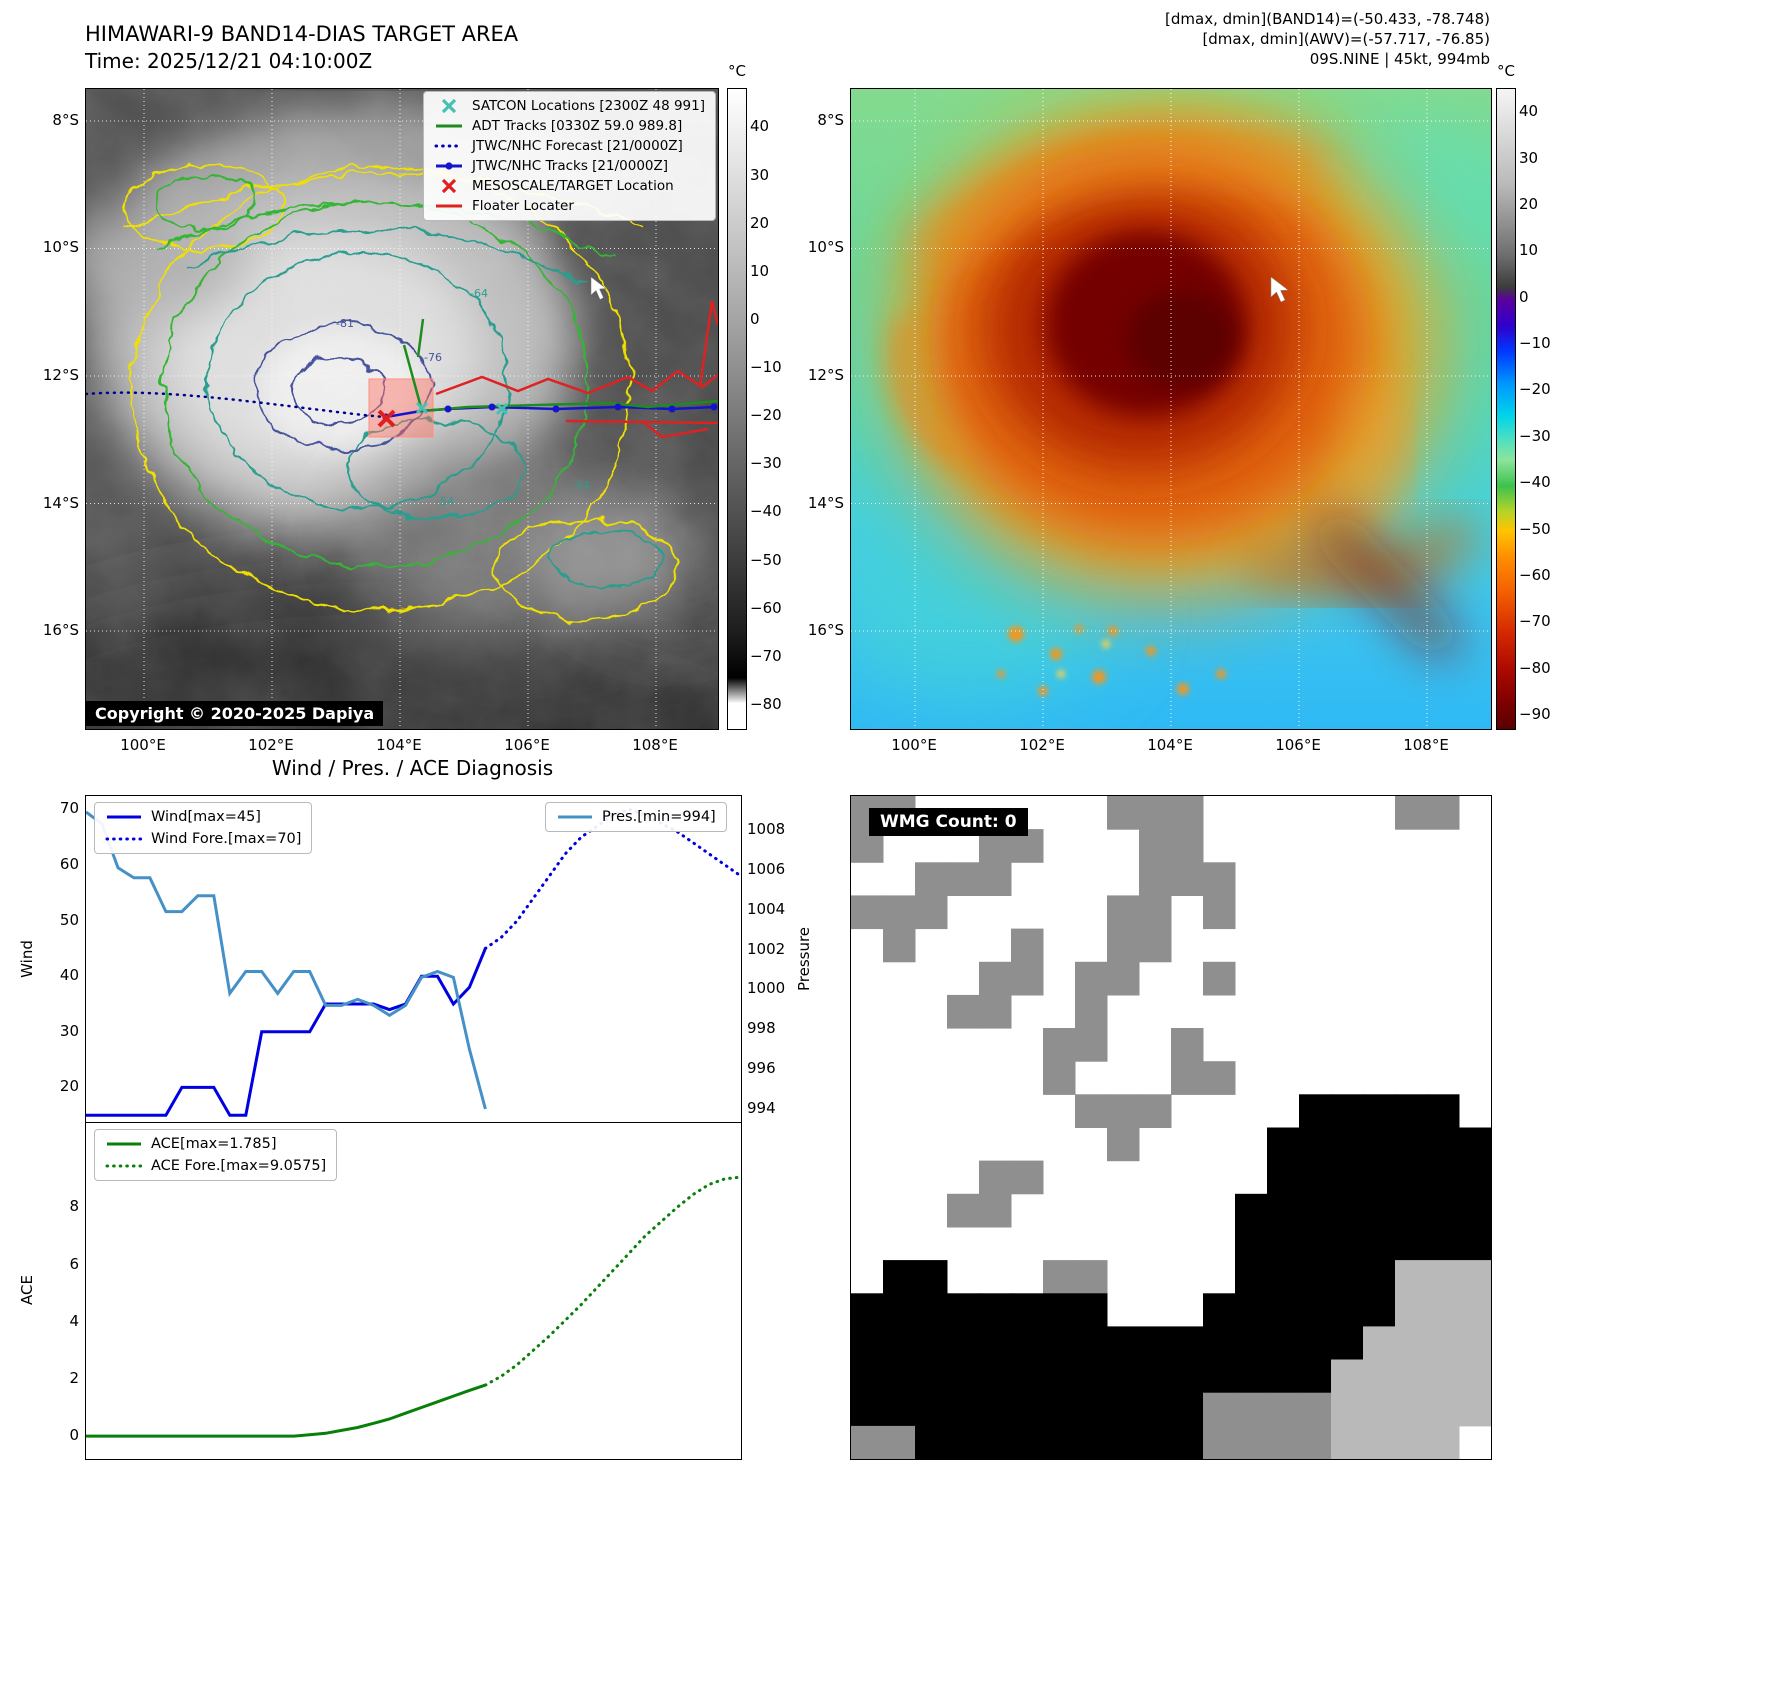 This screenshot has width=1788, height=1690. I want to click on awv-lon-tick: 104°E, so click(1170, 745).